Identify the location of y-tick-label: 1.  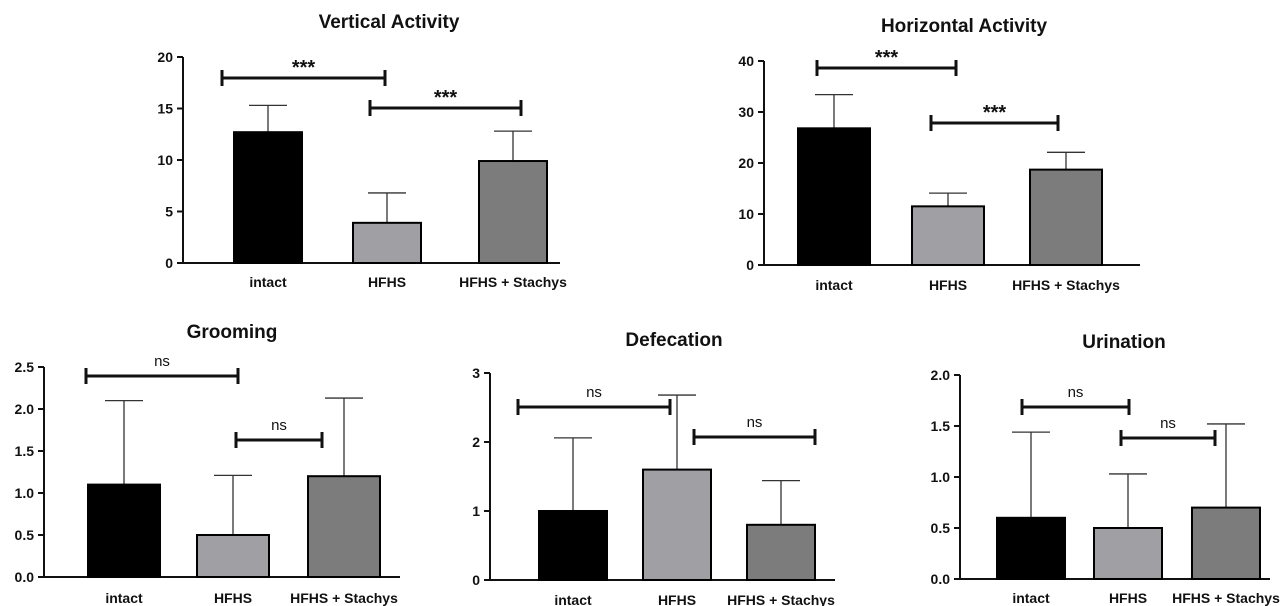
(476, 511).